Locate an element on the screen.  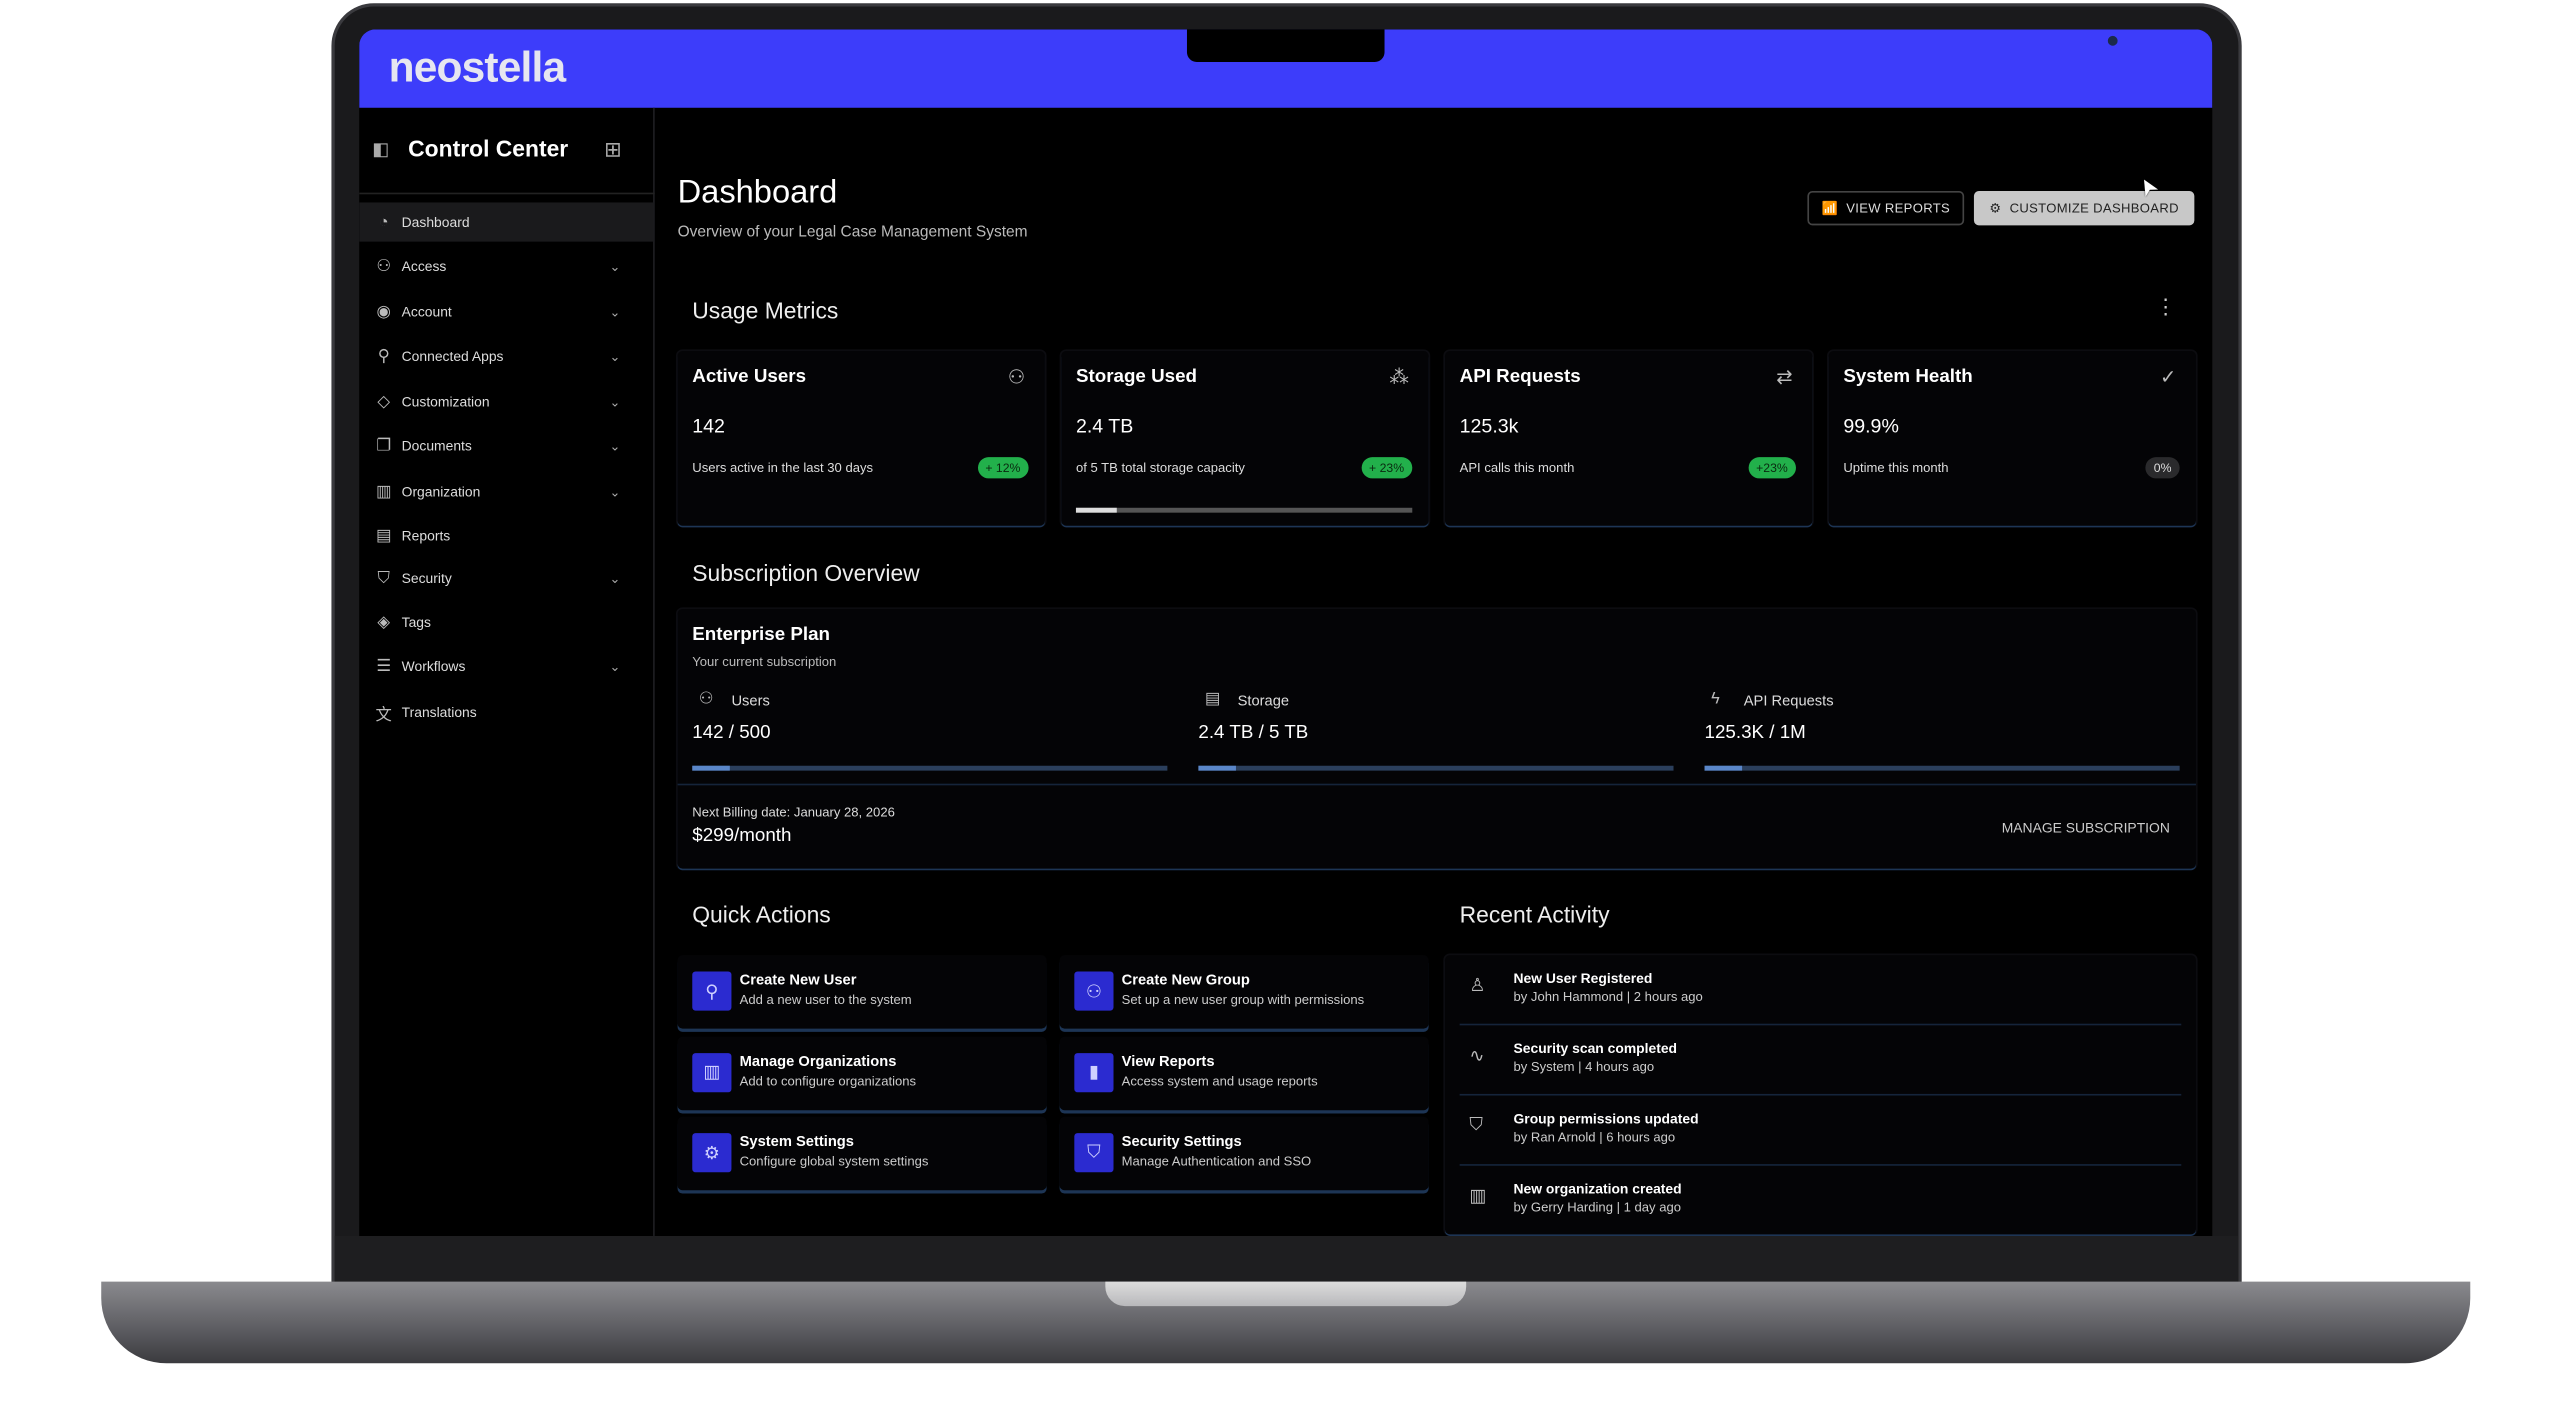
activity-meta: by Ran Arnold | 6 hours ago is located at coordinates (1594, 1137).